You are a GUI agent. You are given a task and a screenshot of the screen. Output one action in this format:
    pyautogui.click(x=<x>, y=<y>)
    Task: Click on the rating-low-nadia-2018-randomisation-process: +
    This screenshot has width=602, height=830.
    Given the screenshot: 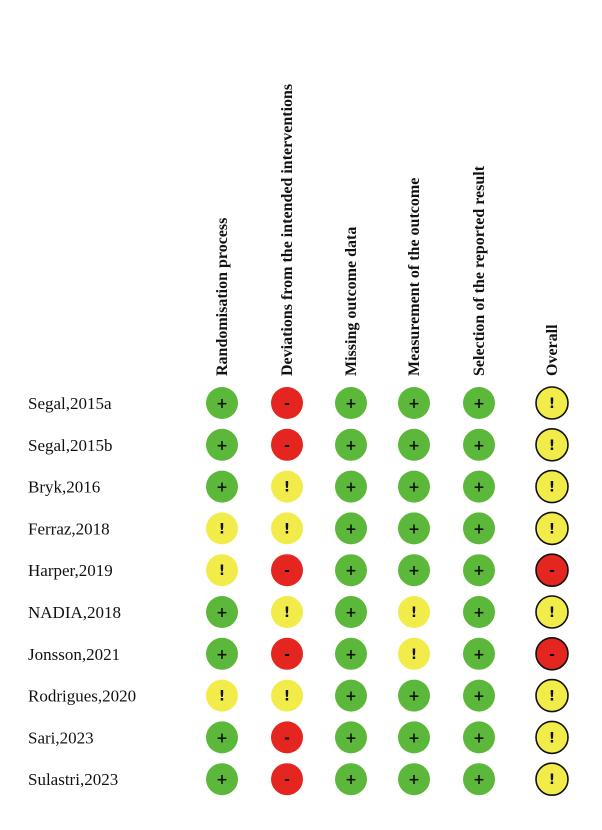 What is the action you would take?
    pyautogui.click(x=222, y=612)
    